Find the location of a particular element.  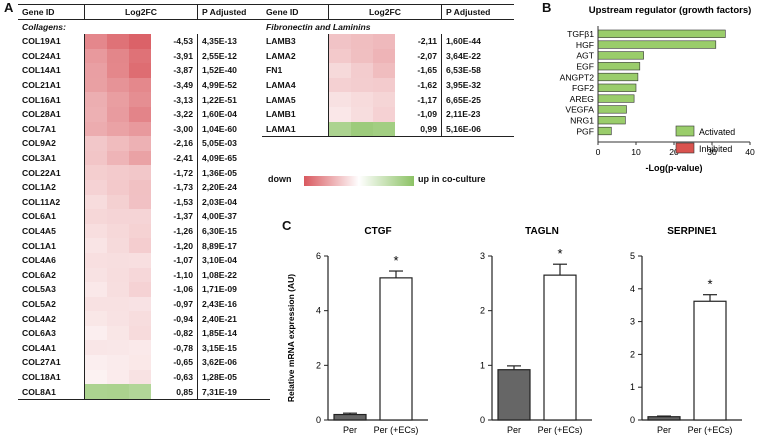

x-tick-label: 30 is located at coordinates (712, 152).